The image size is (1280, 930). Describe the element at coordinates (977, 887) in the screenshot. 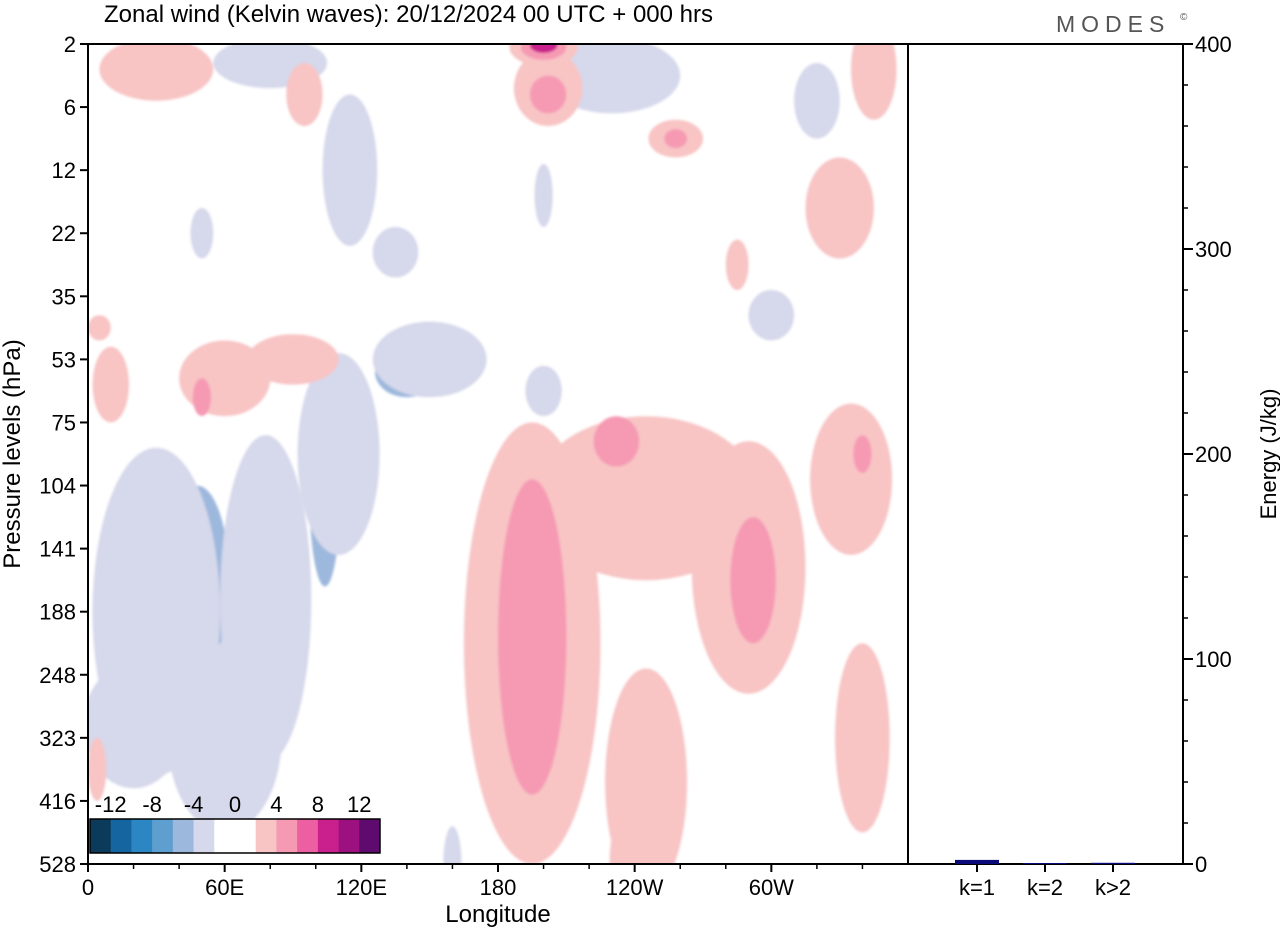

I see `category-label: k=1` at that location.